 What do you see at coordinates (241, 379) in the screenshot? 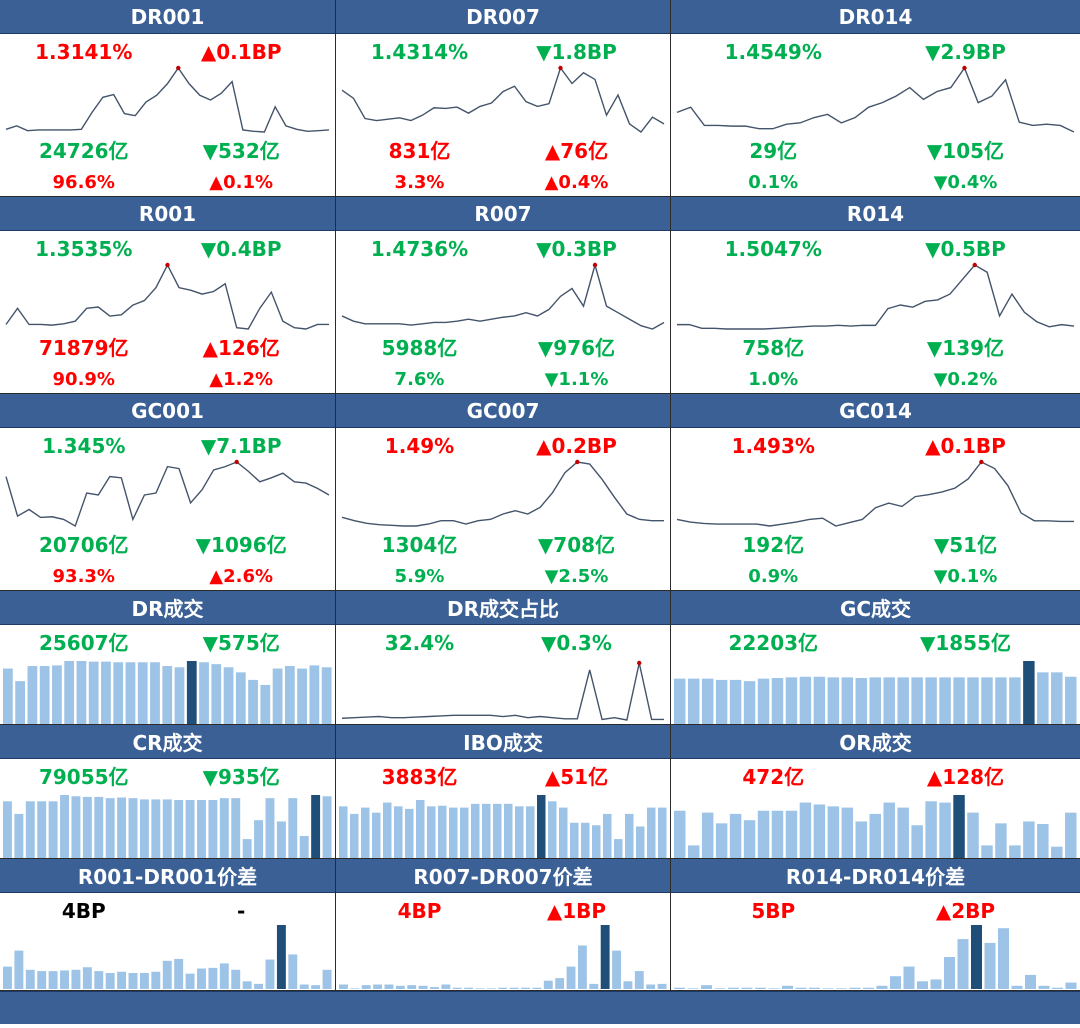
I see `share-change: ▲1.2%` at bounding box center [241, 379].